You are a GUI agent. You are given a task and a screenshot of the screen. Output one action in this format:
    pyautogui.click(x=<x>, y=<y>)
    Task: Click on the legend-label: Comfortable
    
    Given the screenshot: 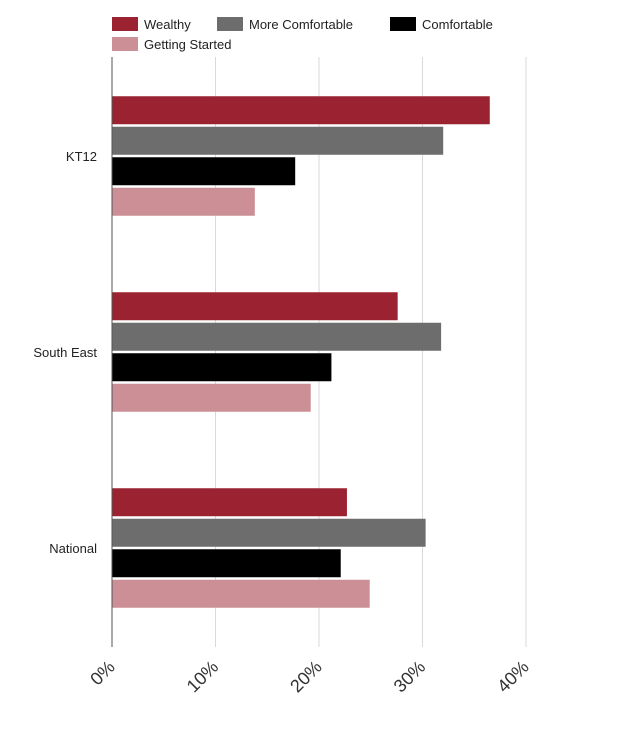 What is the action you would take?
    pyautogui.click(x=457, y=24)
    